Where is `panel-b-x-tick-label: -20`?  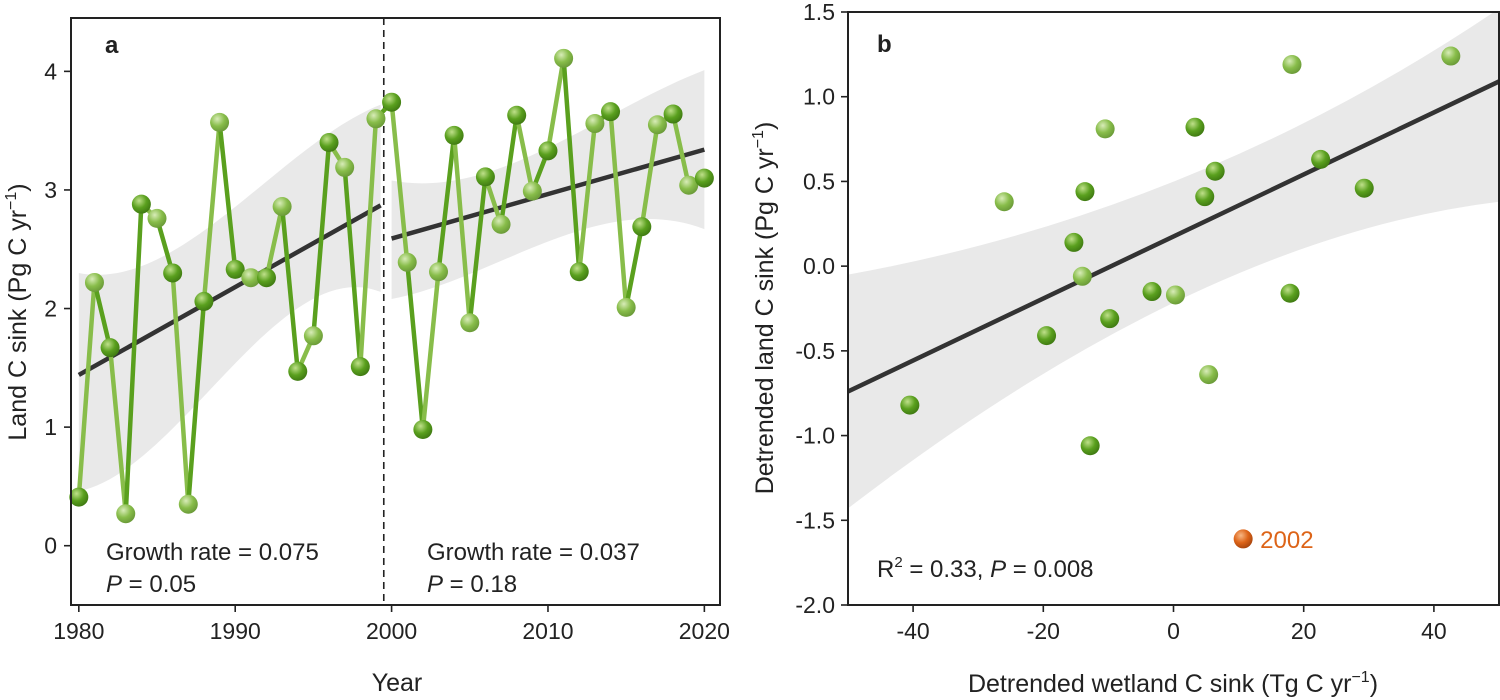
panel-b-x-tick-label: -20 is located at coordinates (1043, 631).